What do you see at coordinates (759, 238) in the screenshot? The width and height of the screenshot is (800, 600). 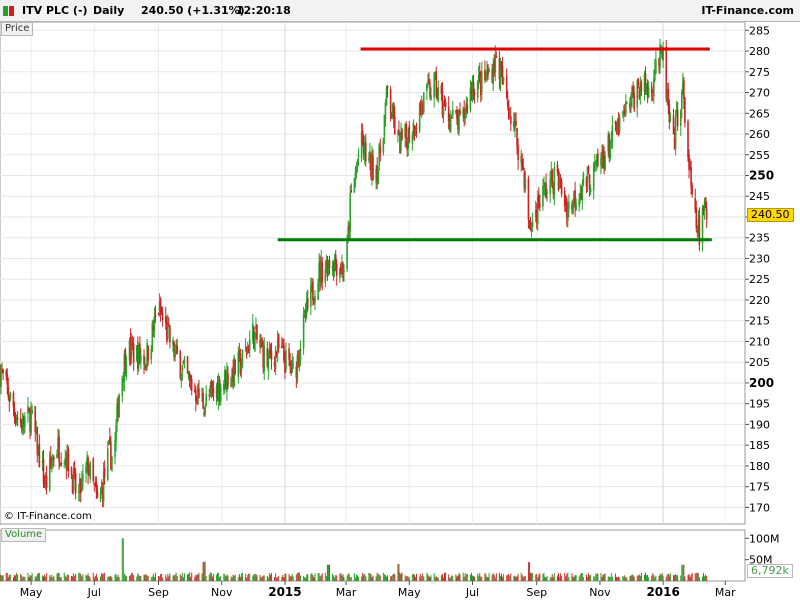 I see `y-tick-label: 235` at bounding box center [759, 238].